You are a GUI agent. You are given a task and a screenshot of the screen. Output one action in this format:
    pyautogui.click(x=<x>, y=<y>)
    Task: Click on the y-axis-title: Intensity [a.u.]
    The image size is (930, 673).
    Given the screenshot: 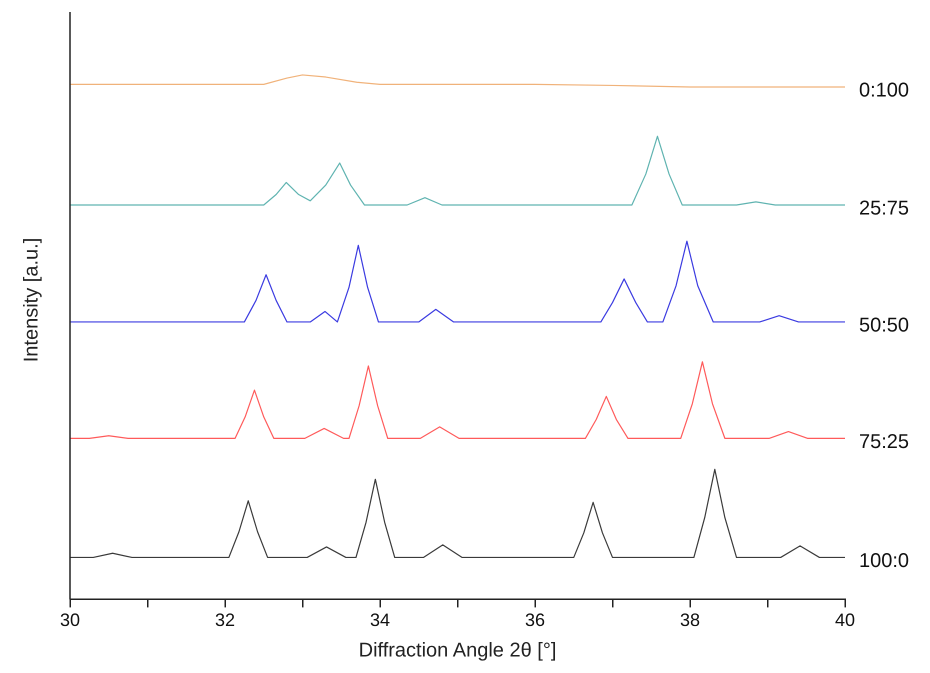 What is the action you would take?
    pyautogui.click(x=32, y=300)
    